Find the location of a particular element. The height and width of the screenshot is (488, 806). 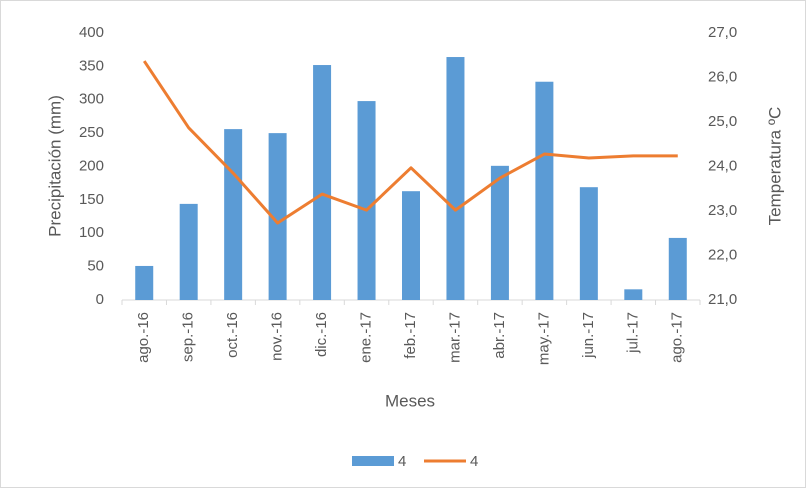

y2-tick-label: 23,0 is located at coordinates (722, 210).